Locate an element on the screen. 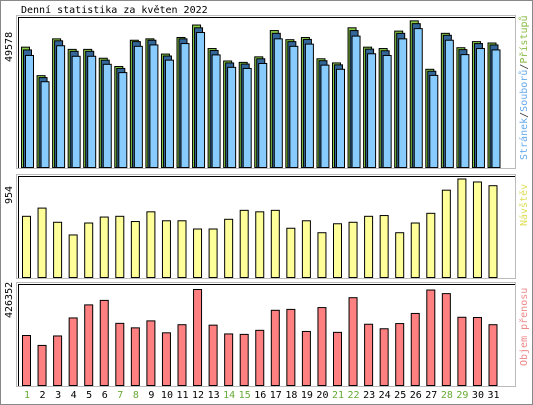 The height and width of the screenshot is (405, 533). day-label-28: 28 is located at coordinates (447, 395).